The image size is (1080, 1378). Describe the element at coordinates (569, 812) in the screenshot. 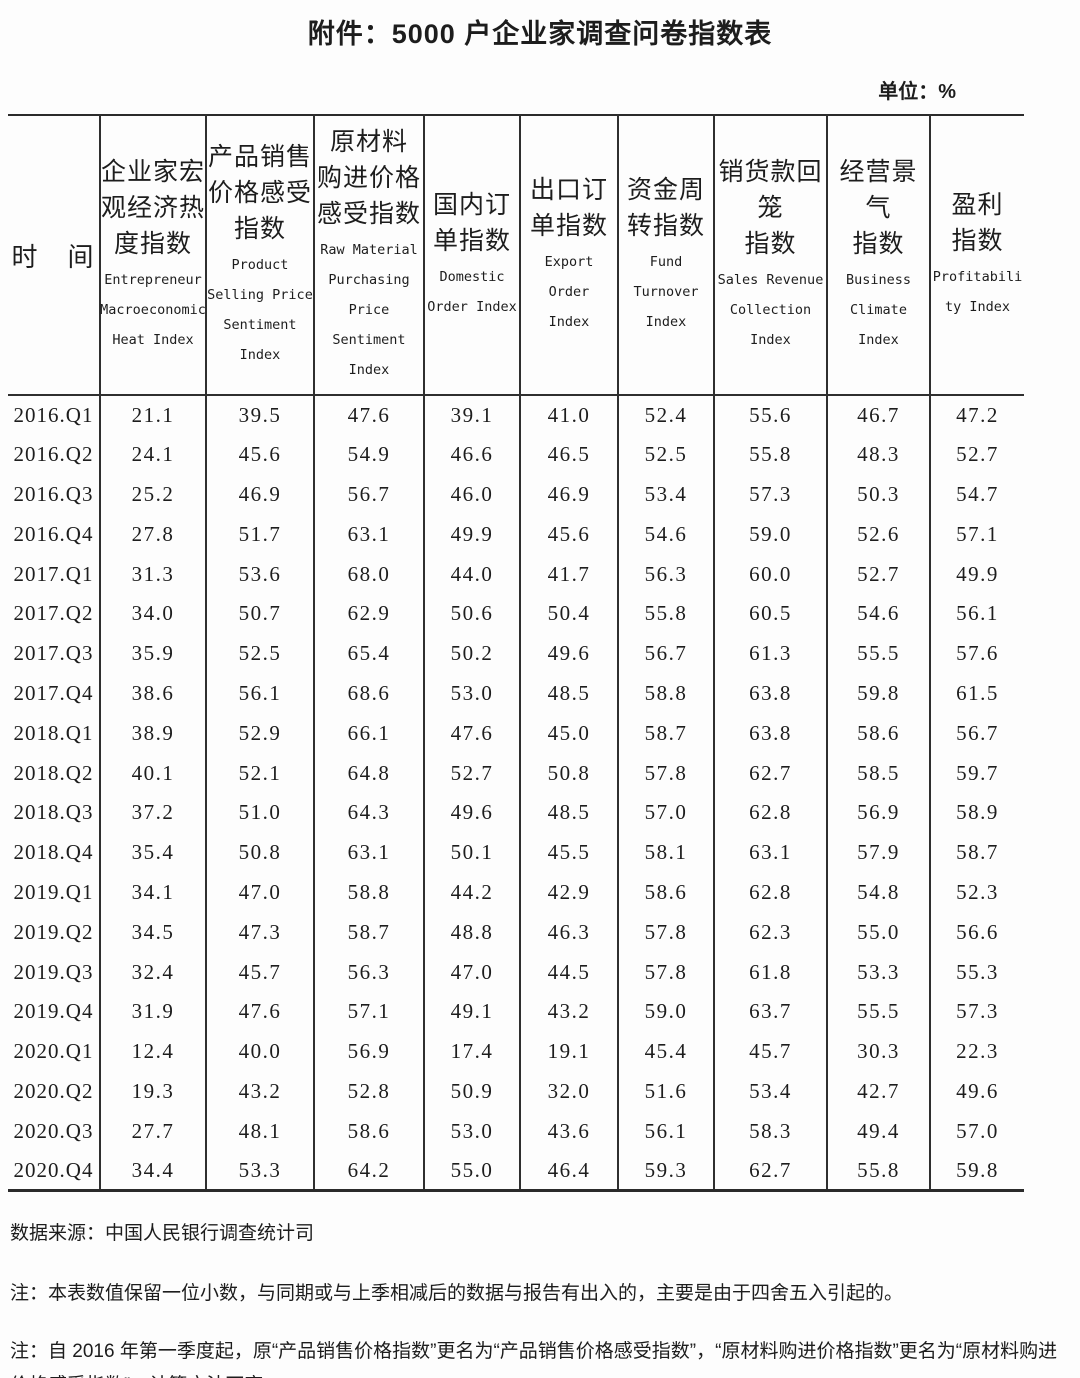

I see `value-cell: 48.5` at that location.